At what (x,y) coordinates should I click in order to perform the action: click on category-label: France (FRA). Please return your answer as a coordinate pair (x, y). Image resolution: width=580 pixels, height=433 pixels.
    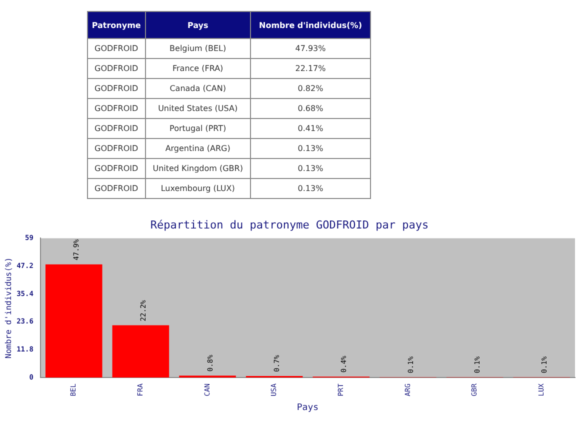
    Looking at the image, I should click on (197, 68).